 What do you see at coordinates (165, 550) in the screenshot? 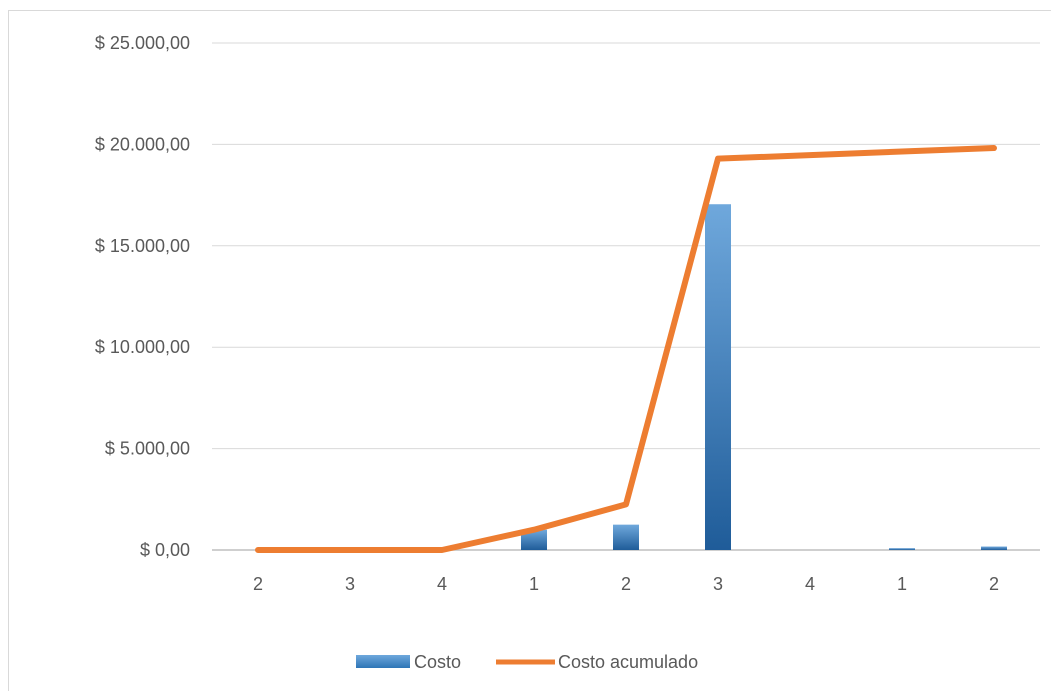
I see `y-tick-label: $ 0,00` at bounding box center [165, 550].